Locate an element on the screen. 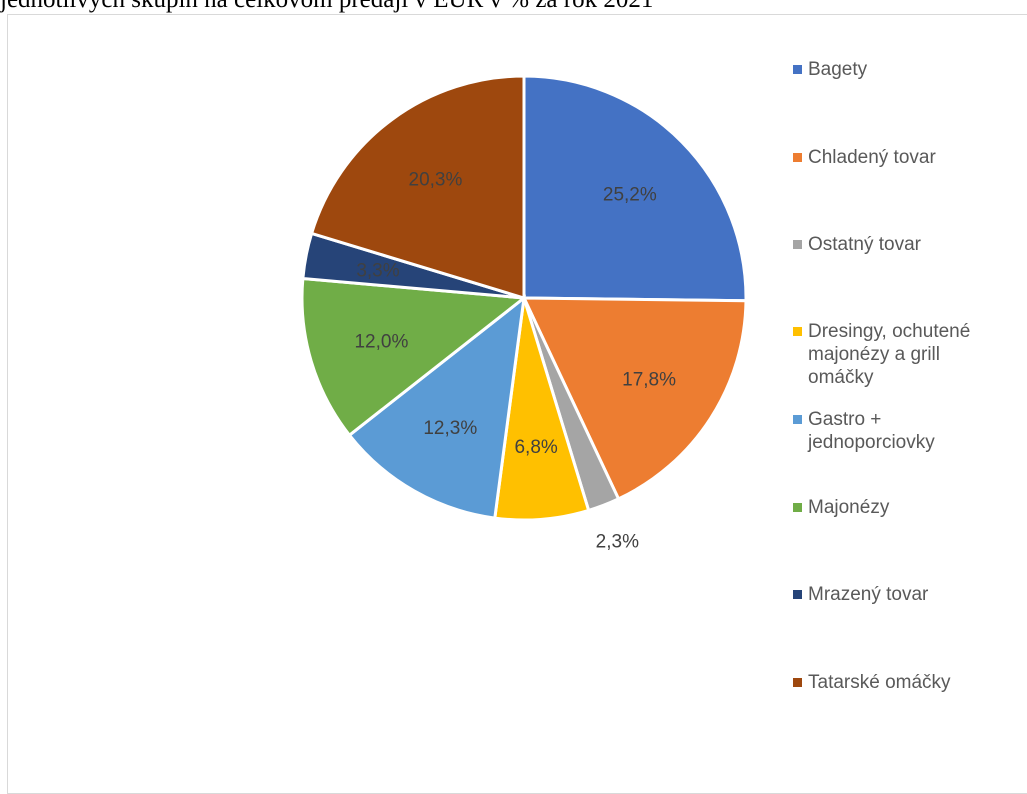 This screenshot has height=794, width=1027. legend-item-majonezy: Majonézy is located at coordinates (900, 507).